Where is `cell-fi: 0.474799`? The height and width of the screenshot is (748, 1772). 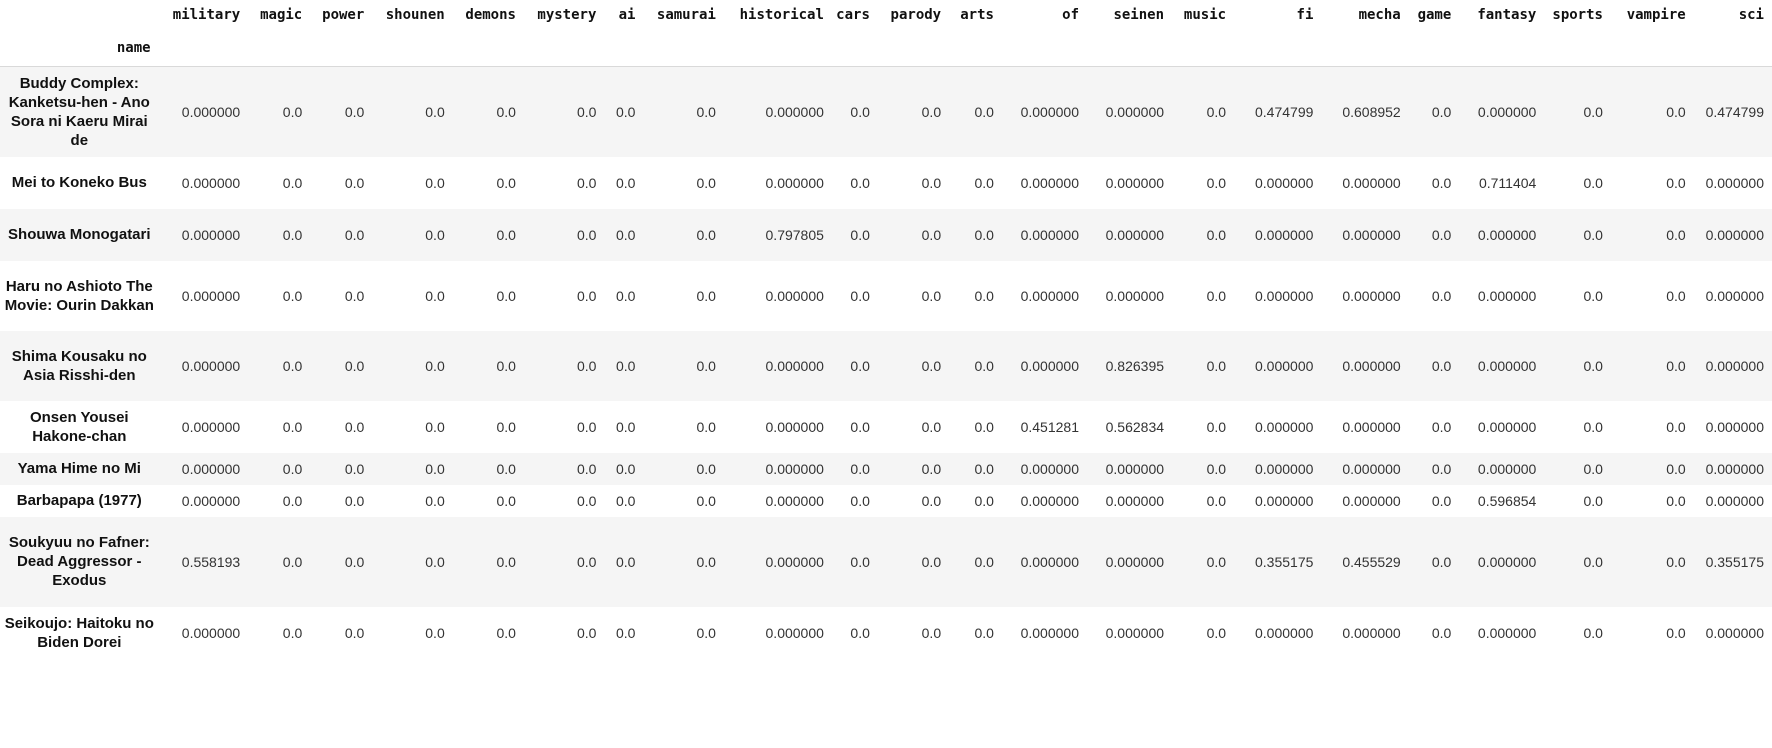
cell-fi: 0.474799 is located at coordinates (1284, 111).